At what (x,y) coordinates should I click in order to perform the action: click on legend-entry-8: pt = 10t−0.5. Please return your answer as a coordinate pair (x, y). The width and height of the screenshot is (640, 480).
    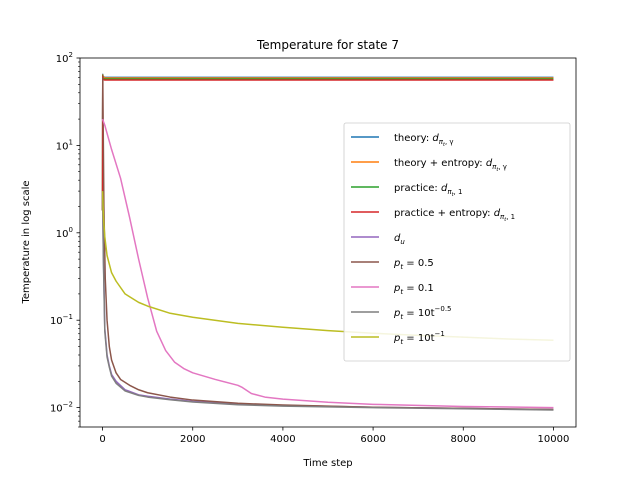
    Looking at the image, I should click on (422, 313).